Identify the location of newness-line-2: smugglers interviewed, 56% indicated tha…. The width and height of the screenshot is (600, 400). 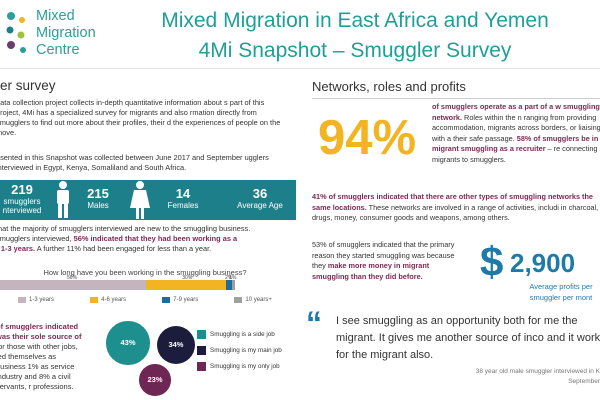
(144, 239).